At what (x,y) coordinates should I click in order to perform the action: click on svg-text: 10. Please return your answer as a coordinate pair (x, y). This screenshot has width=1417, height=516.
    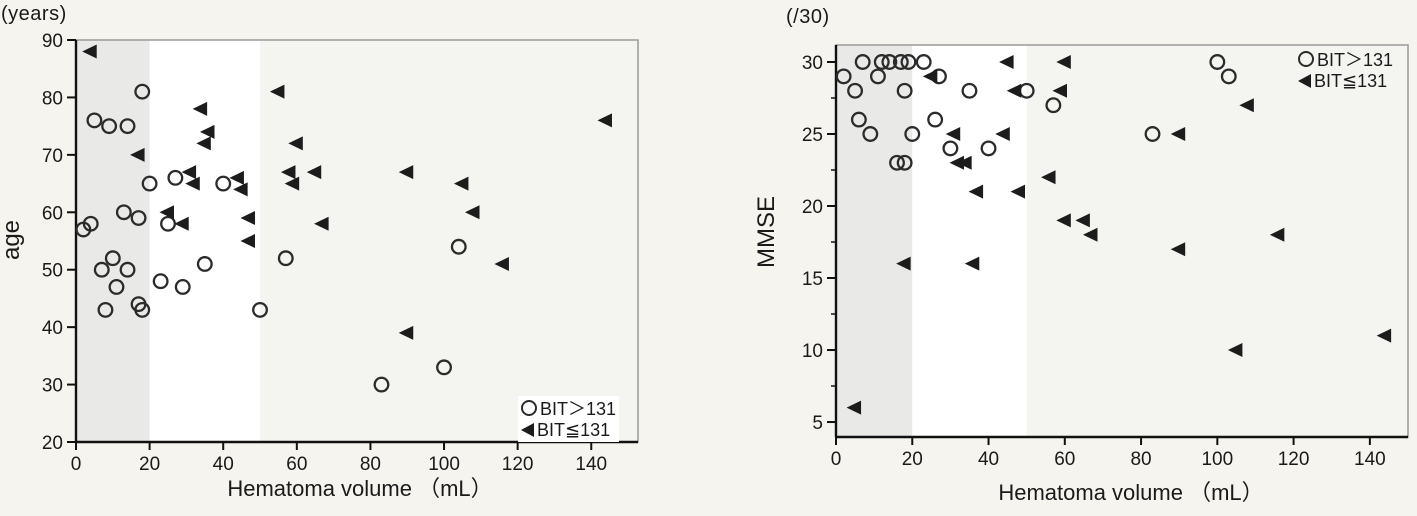
    Looking at the image, I should click on (812, 351).